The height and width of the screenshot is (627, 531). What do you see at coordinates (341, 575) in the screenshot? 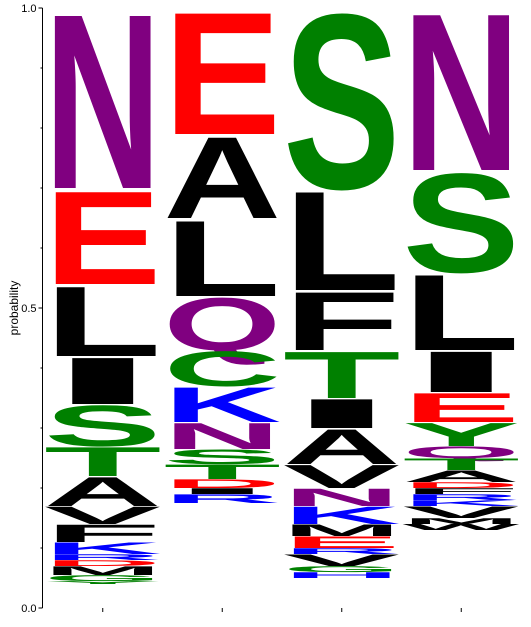
I see `glyph-H: H` at bounding box center [341, 575].